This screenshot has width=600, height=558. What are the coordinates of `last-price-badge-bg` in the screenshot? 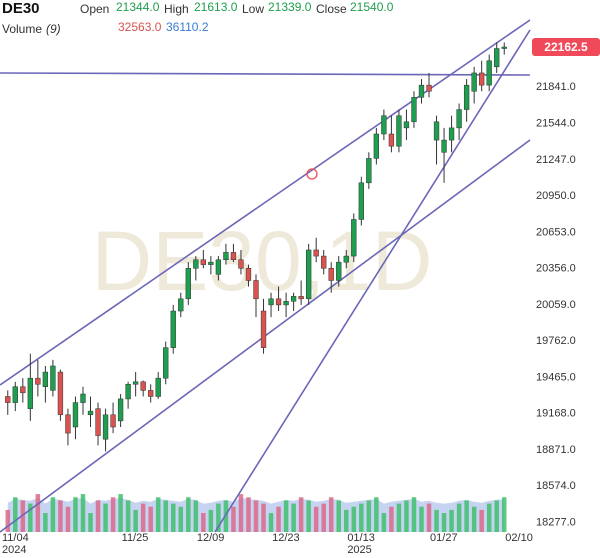 It's located at (566, 46).